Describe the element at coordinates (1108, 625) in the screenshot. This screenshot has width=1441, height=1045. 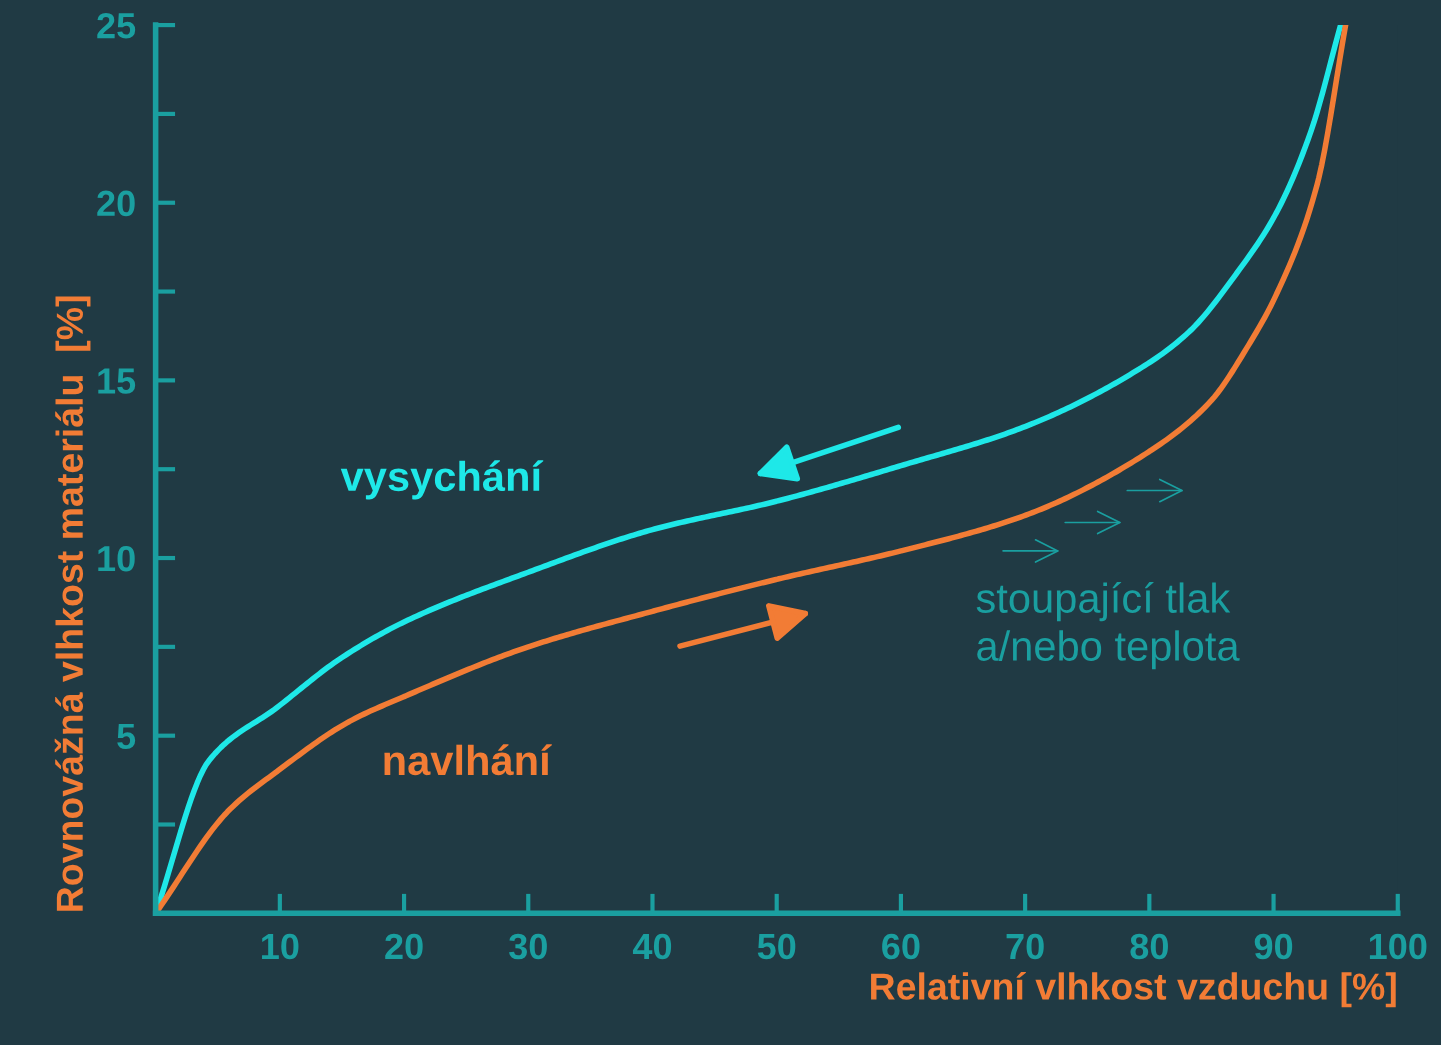
I see `annotation: stoupající tlak a/nebo teplota` at that location.